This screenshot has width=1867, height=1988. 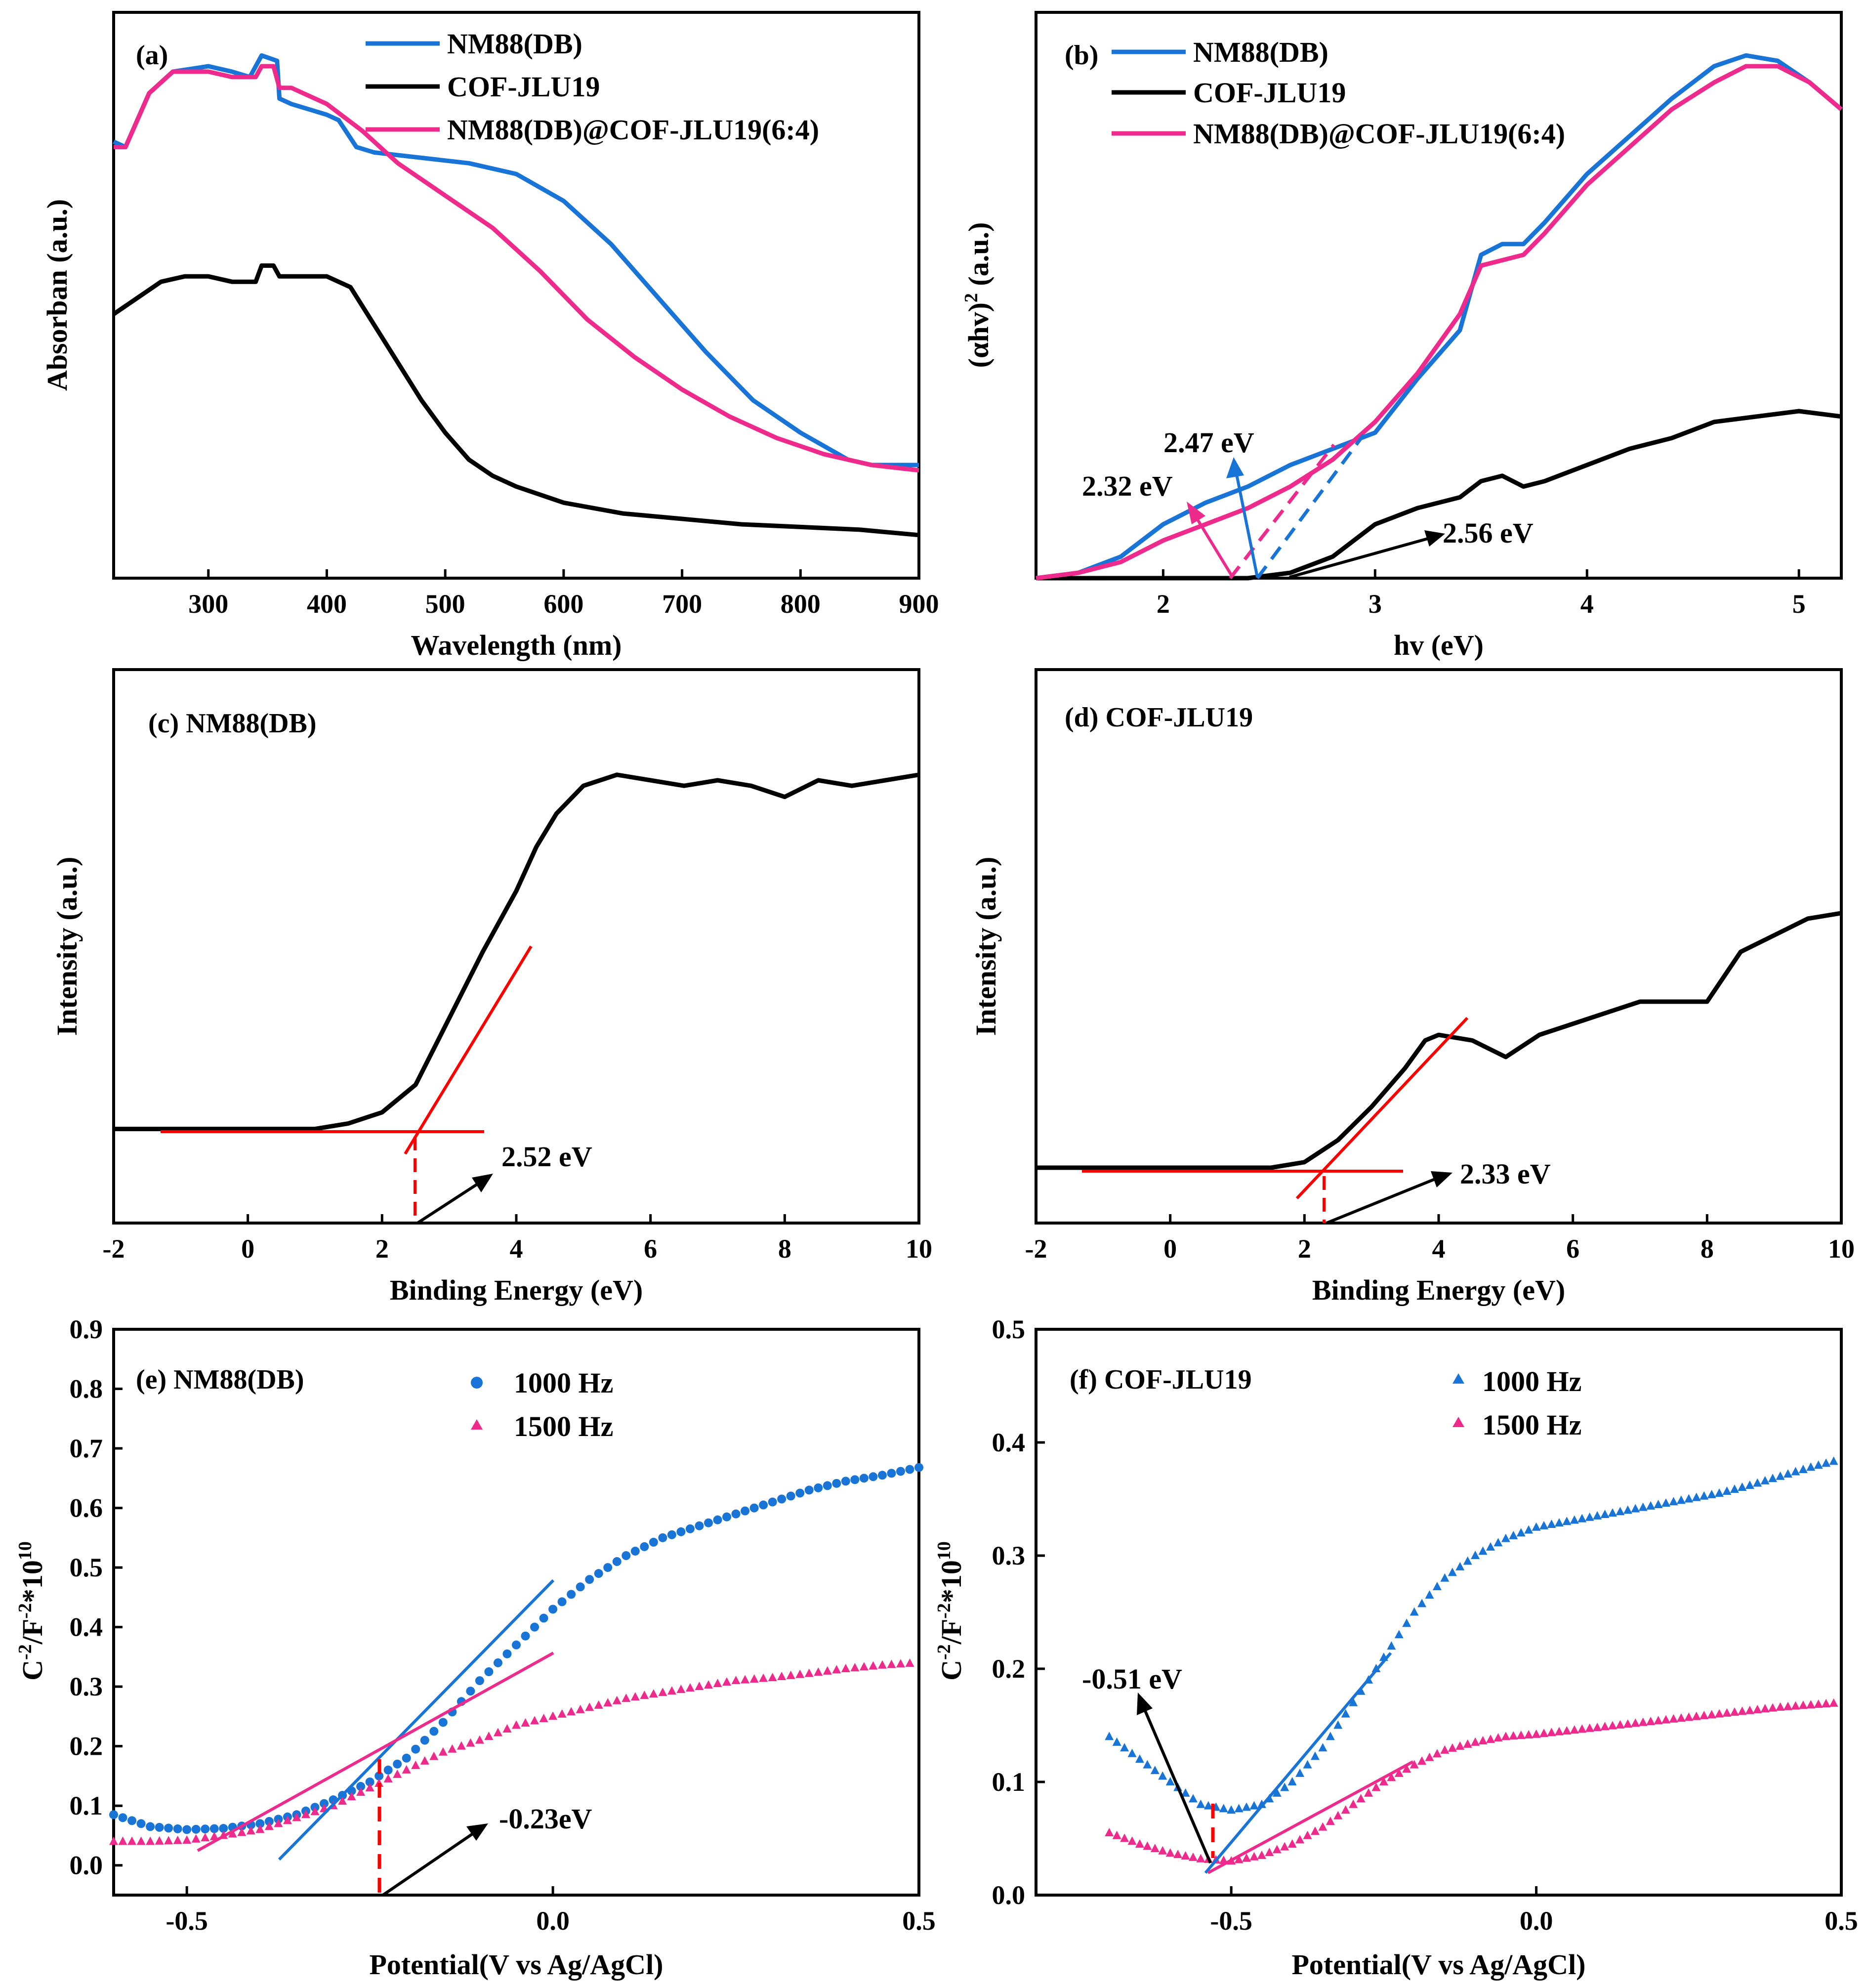 I want to click on arrow-2.56, so click(x=1358, y=558).